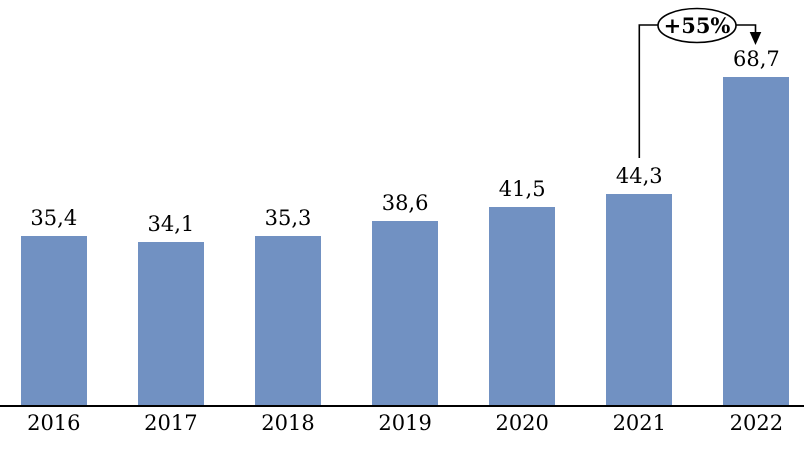 Image resolution: width=804 pixels, height=453 pixels. What do you see at coordinates (639, 176) in the screenshot?
I see `bar-value-label: 44,3` at bounding box center [639, 176].